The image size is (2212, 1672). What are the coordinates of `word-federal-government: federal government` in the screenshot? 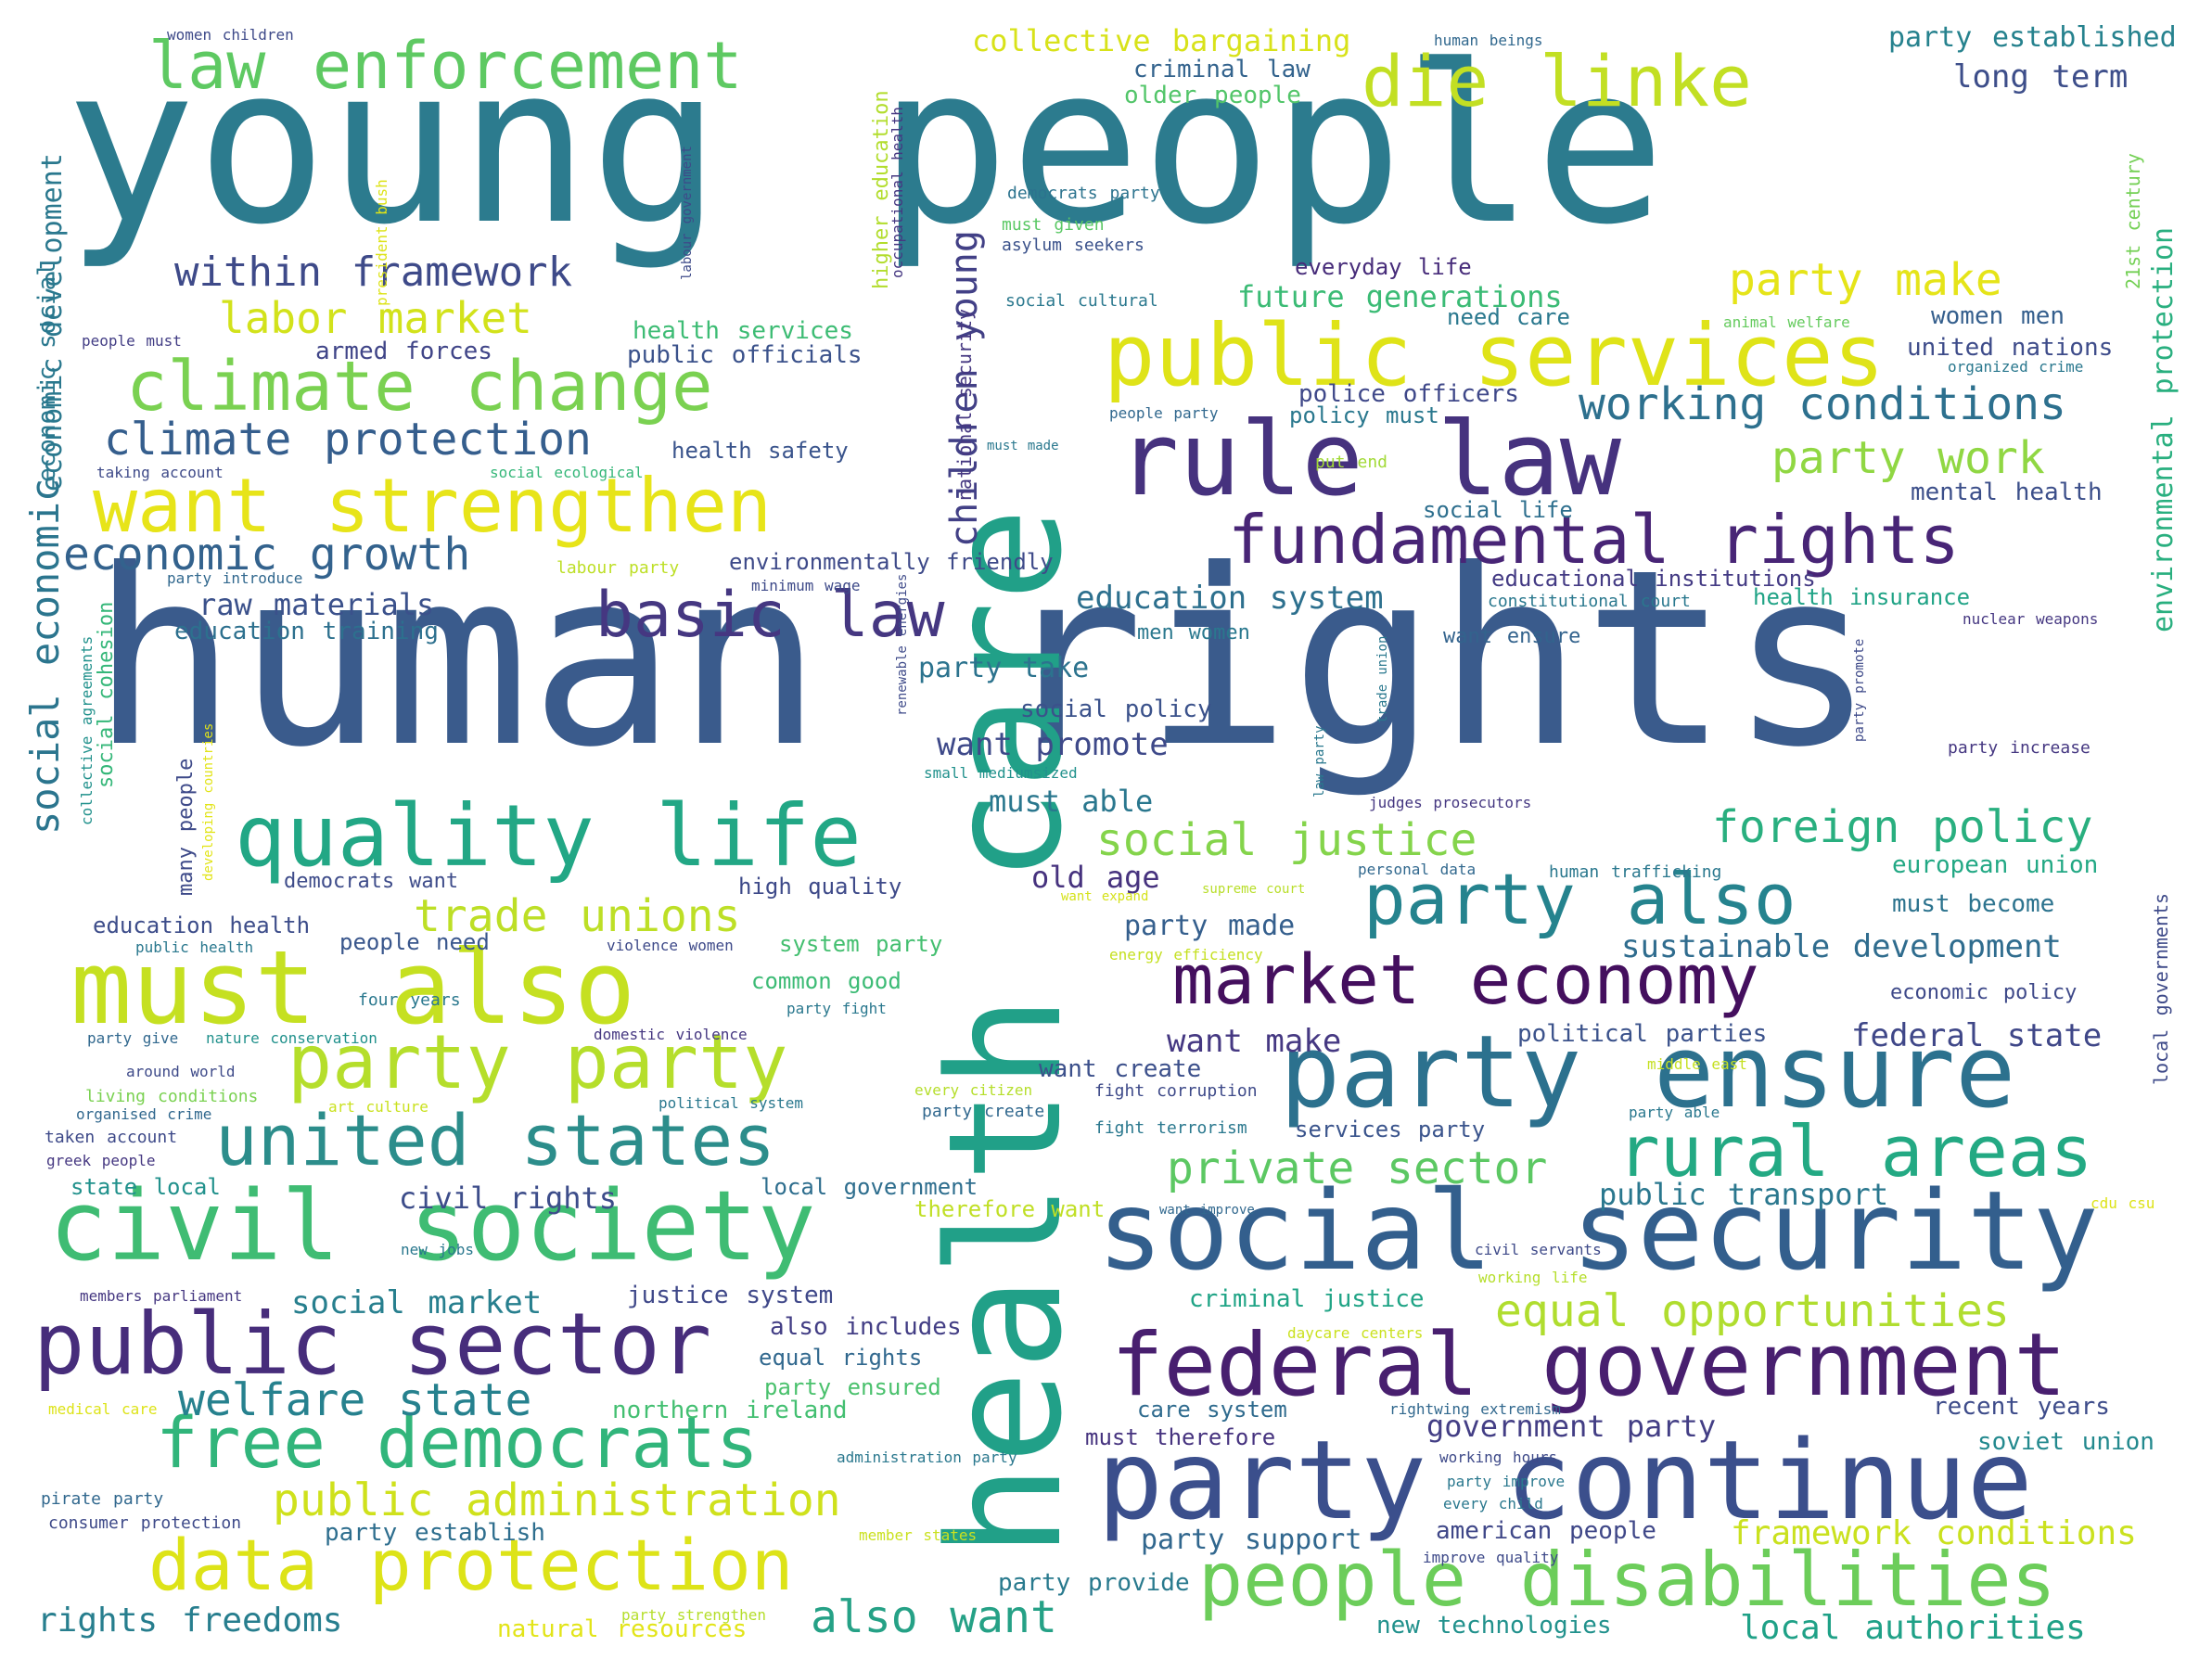 It's located at (1588, 1365).